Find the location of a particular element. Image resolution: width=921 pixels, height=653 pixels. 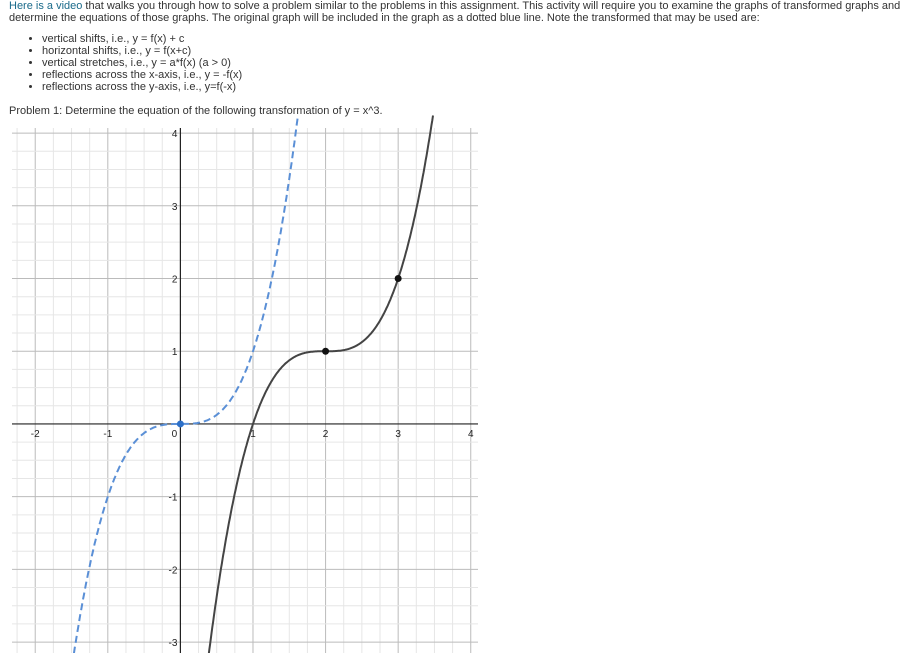

x-tick-label: -1 is located at coordinates (107, 434).